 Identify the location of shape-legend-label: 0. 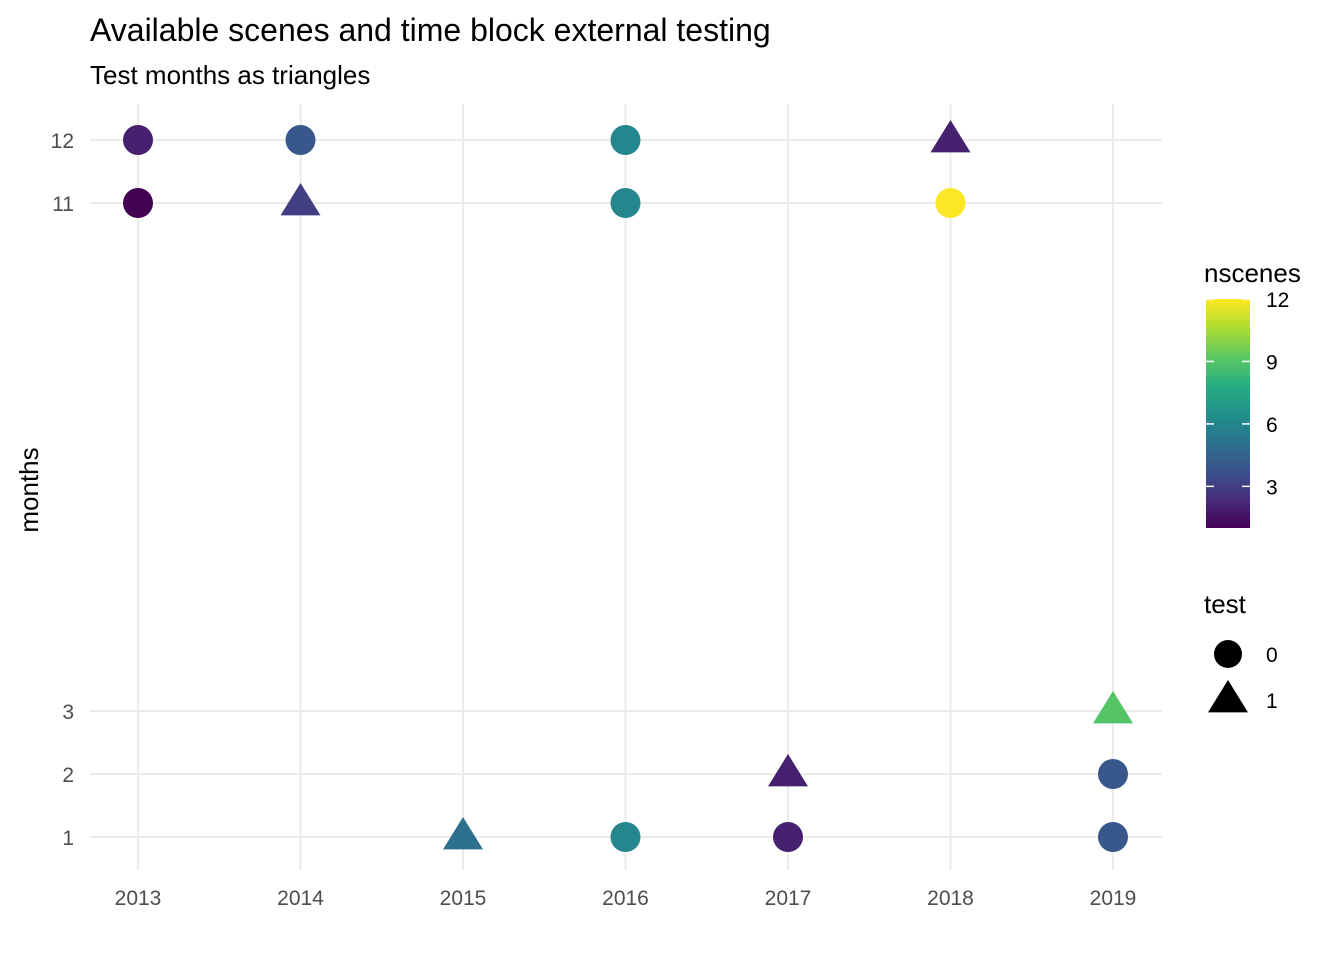
(1272, 655).